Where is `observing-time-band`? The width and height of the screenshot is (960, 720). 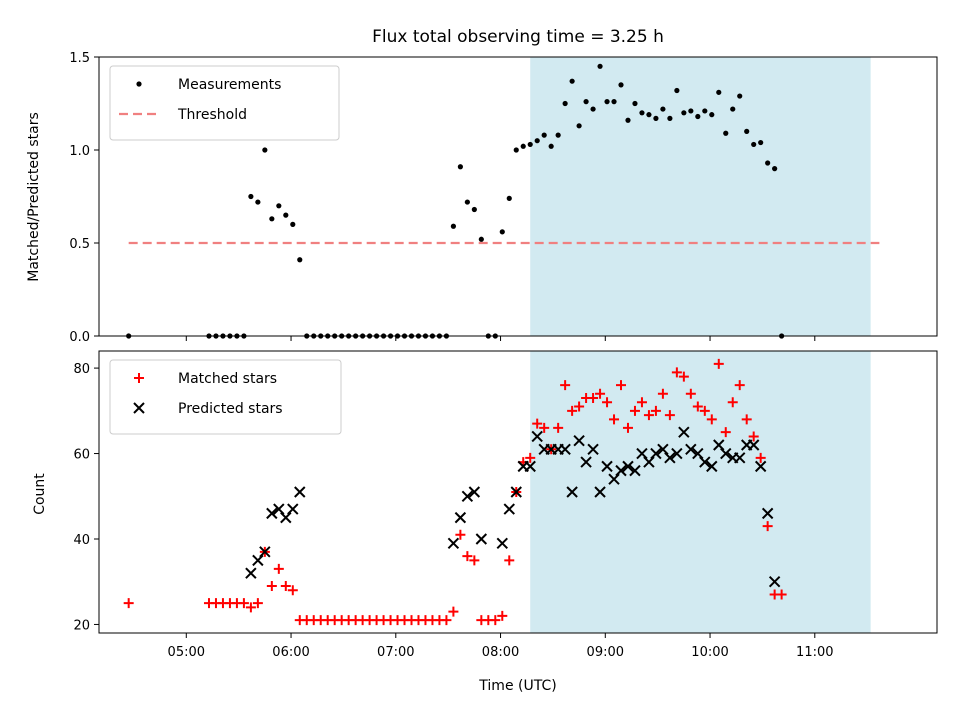 observing-time-band is located at coordinates (700, 196).